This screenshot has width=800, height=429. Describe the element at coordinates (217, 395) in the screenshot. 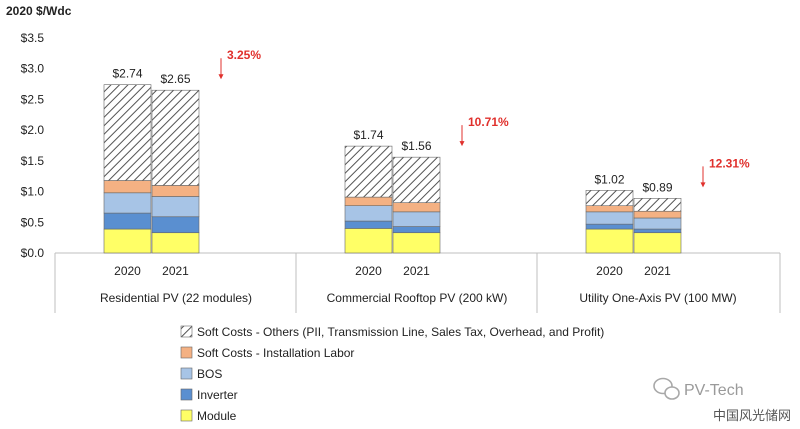

I see `legend-label: Inverter` at that location.